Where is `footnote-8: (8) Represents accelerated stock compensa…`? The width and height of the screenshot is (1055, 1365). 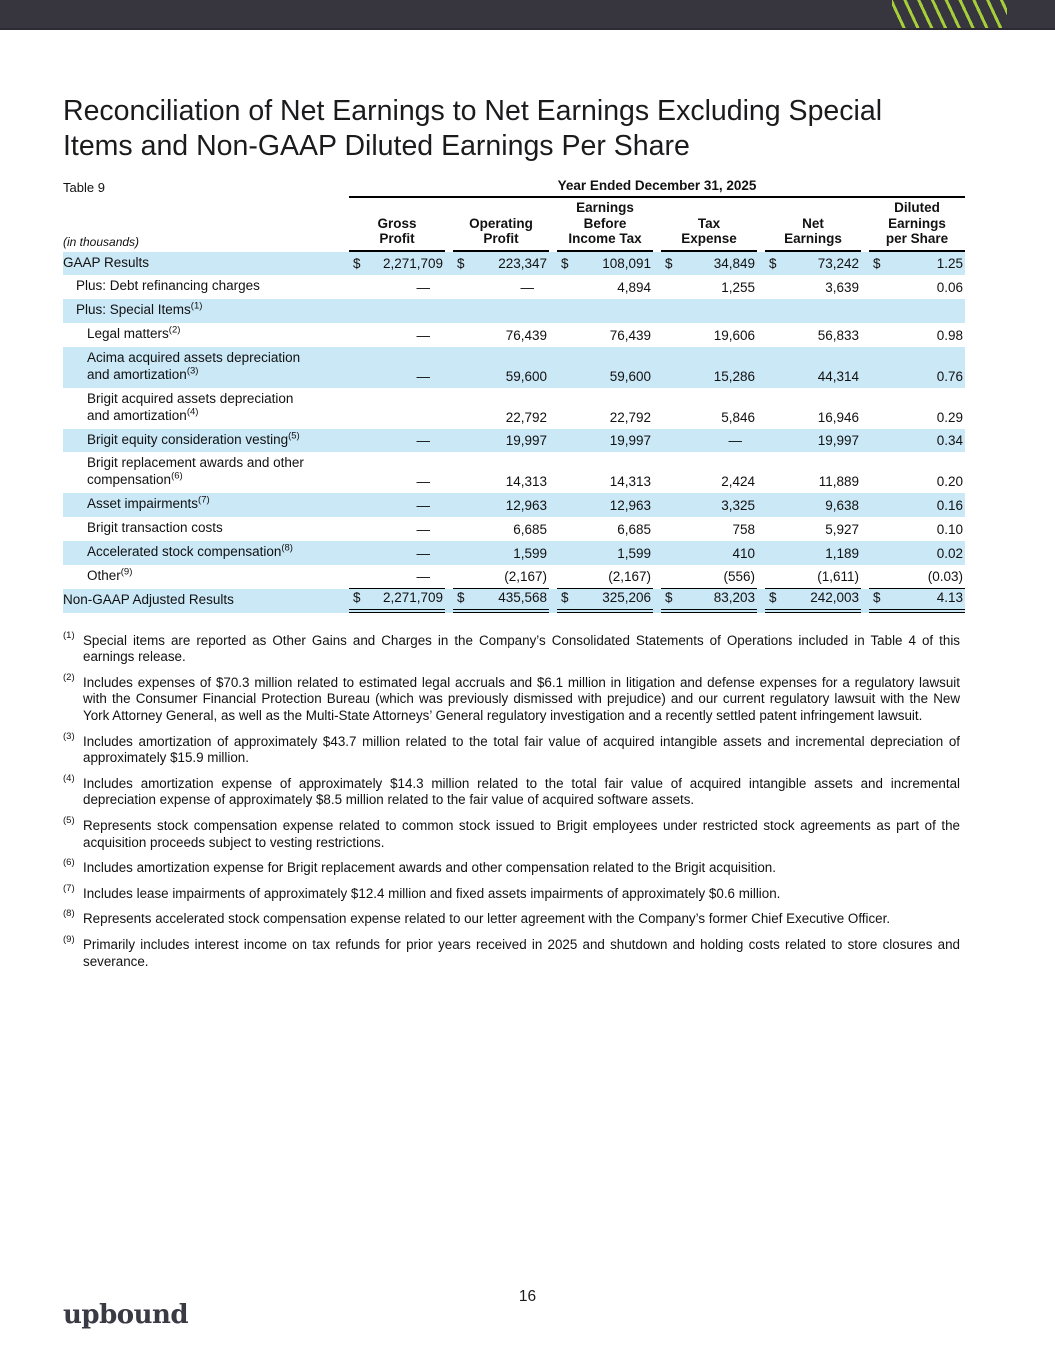
footnote-8: (8) Represents accelerated stock compensa… is located at coordinates (477, 917).